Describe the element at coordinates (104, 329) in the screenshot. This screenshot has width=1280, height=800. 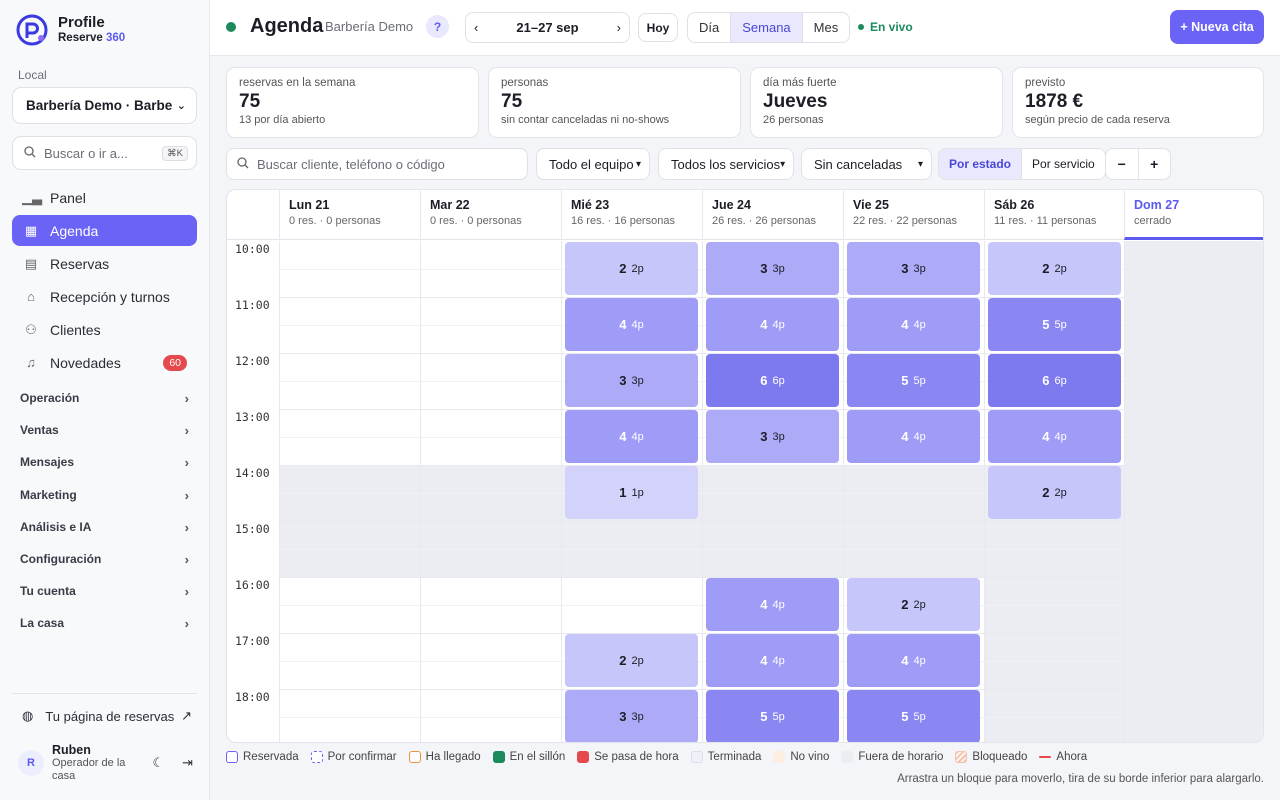
I see `sidebar-item-clientes: ⚇ Clientes` at that location.